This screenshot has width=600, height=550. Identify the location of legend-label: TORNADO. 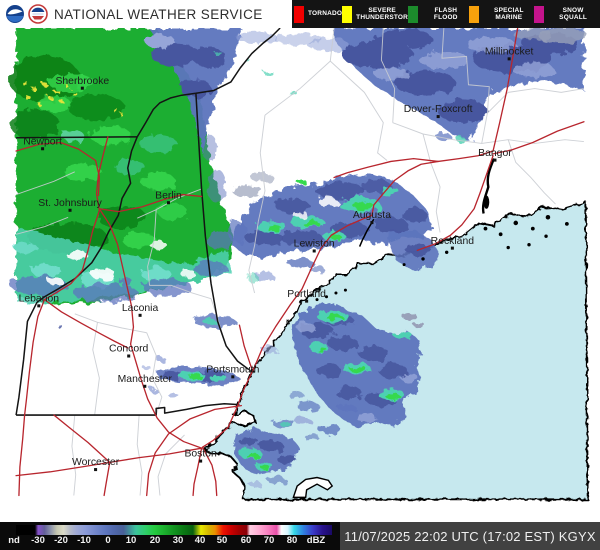
(325, 14).